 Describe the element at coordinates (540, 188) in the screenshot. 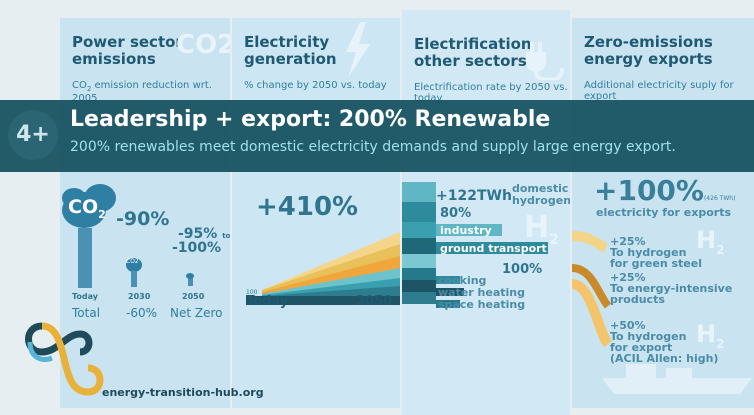

I see `domestic-label: domestic` at that location.